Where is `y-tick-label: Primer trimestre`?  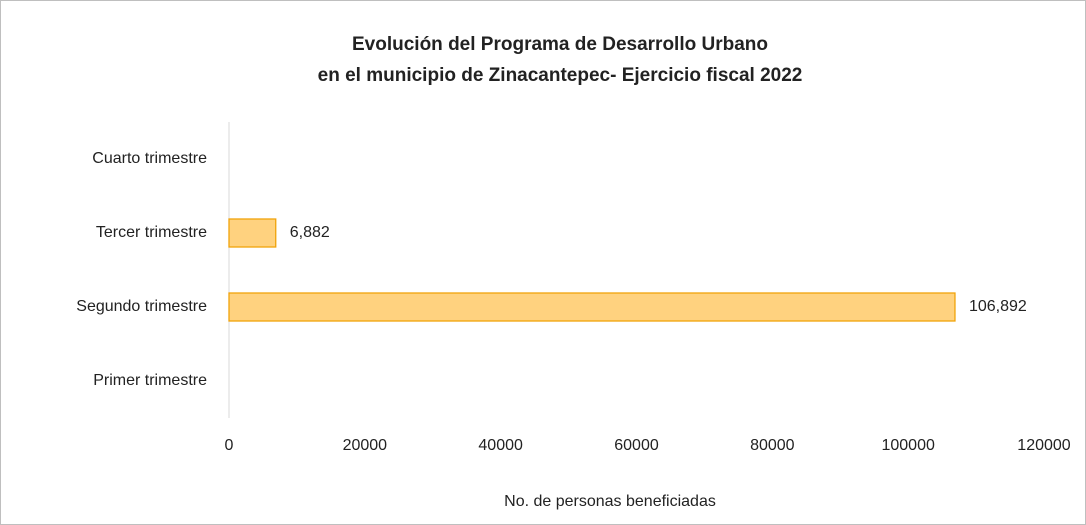
y-tick-label: Primer trimestre is located at coordinates (150, 380).